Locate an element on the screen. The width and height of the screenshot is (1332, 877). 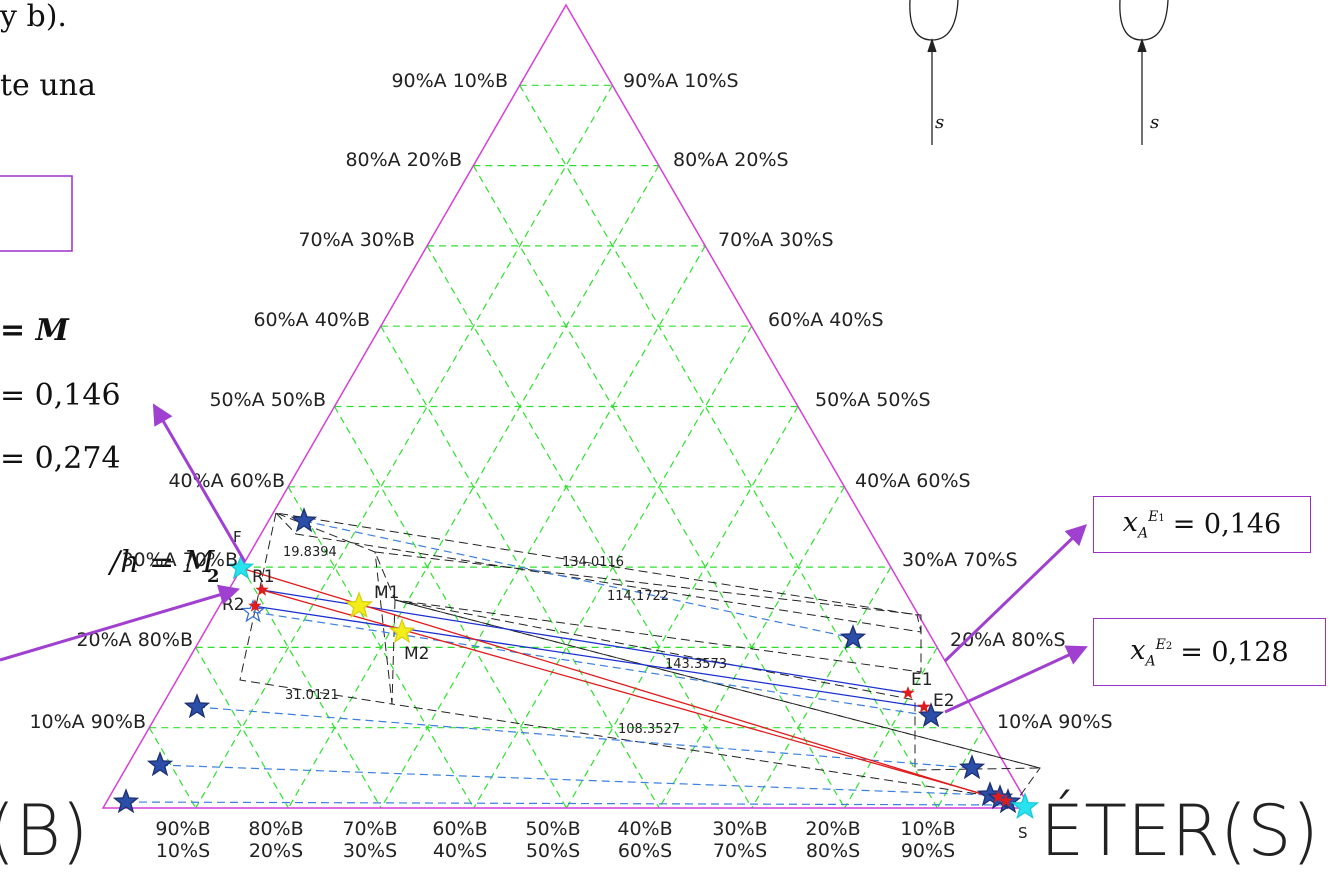
result-box-e1: xAE1 = 0,146 is located at coordinates (1202, 524).